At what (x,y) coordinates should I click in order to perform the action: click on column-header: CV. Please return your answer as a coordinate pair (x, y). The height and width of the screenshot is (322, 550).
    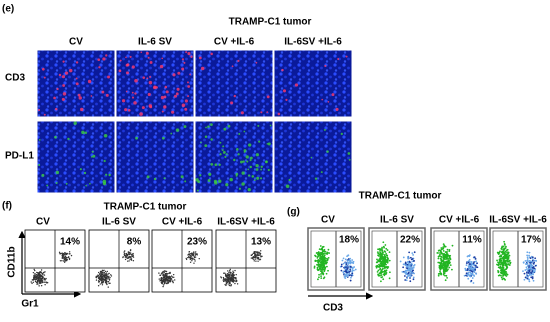
    Looking at the image, I should click on (76, 42).